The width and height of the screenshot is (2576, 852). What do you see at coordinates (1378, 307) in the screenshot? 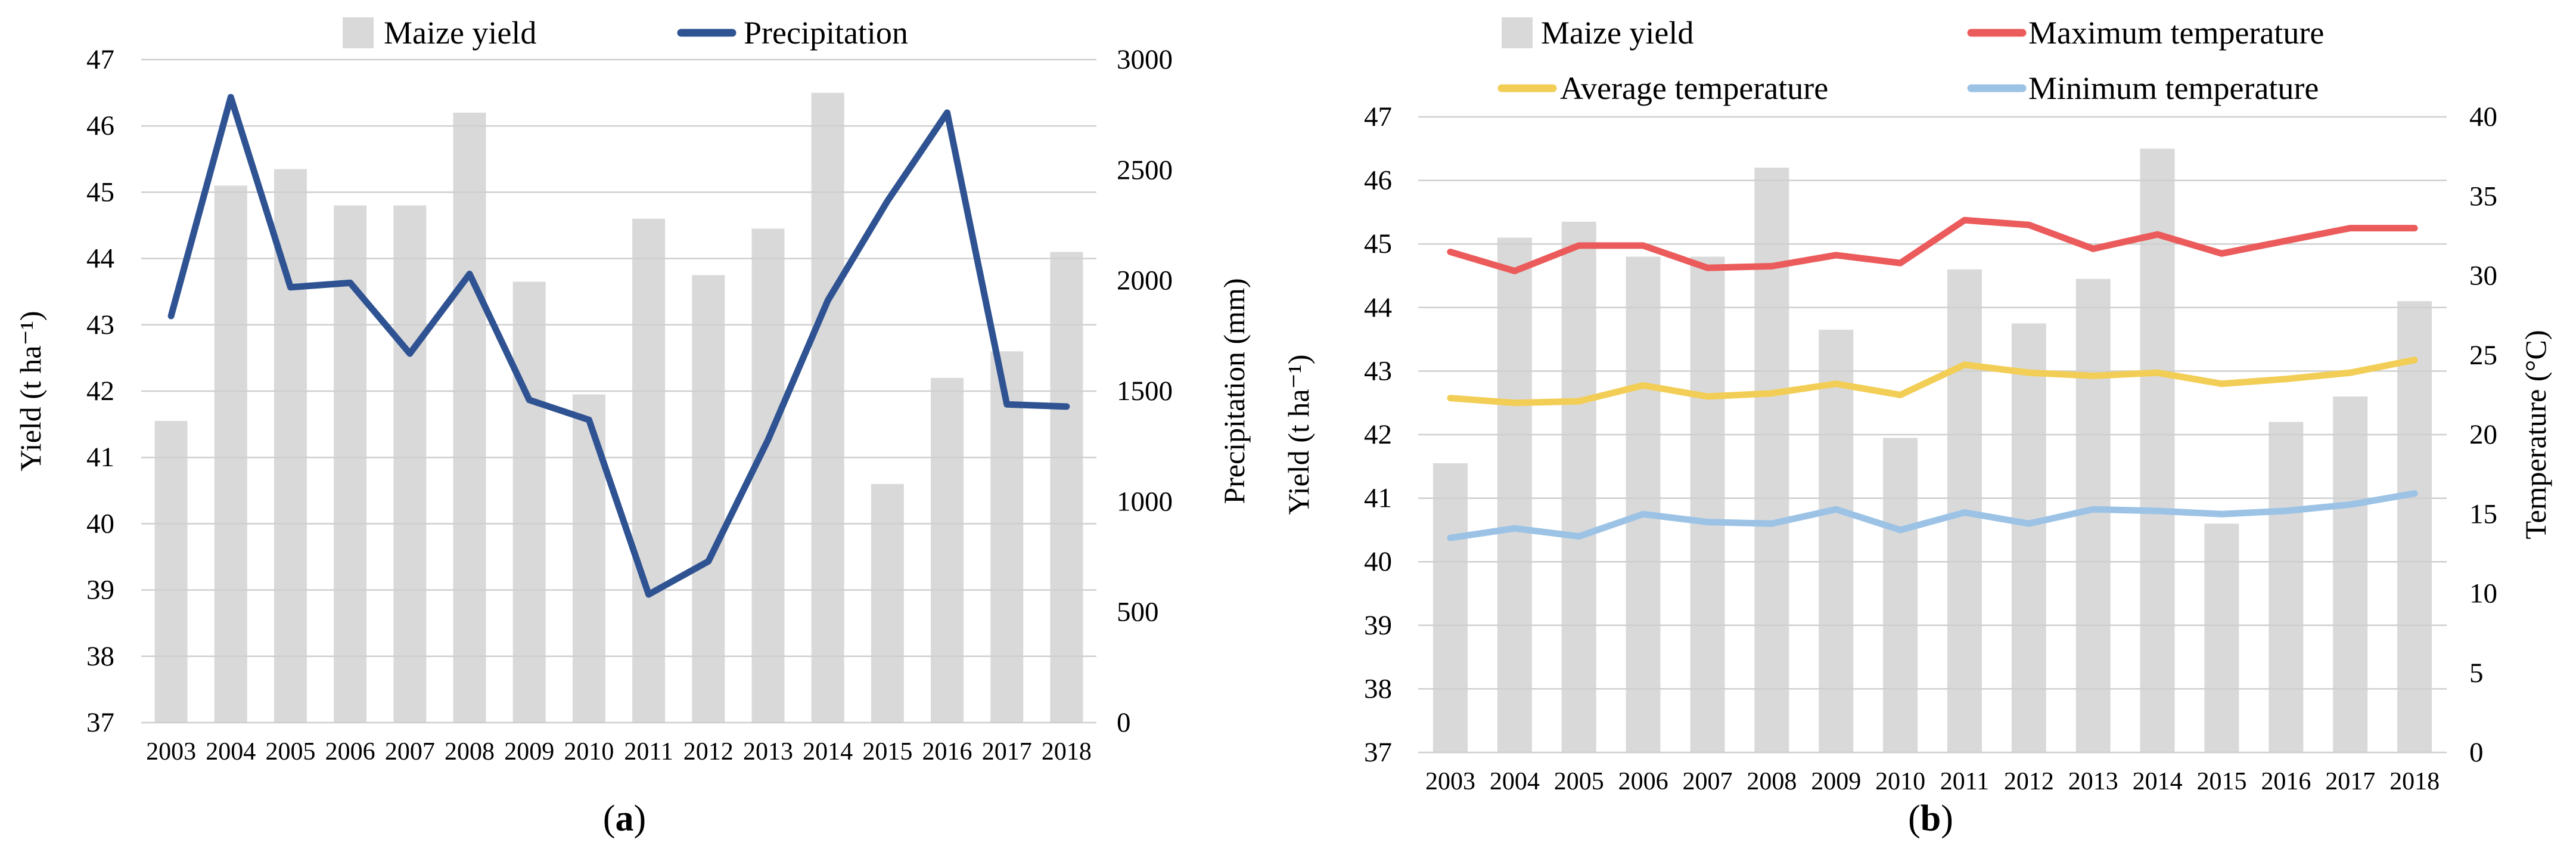
I see `left-tick-44: 44` at bounding box center [1378, 307].